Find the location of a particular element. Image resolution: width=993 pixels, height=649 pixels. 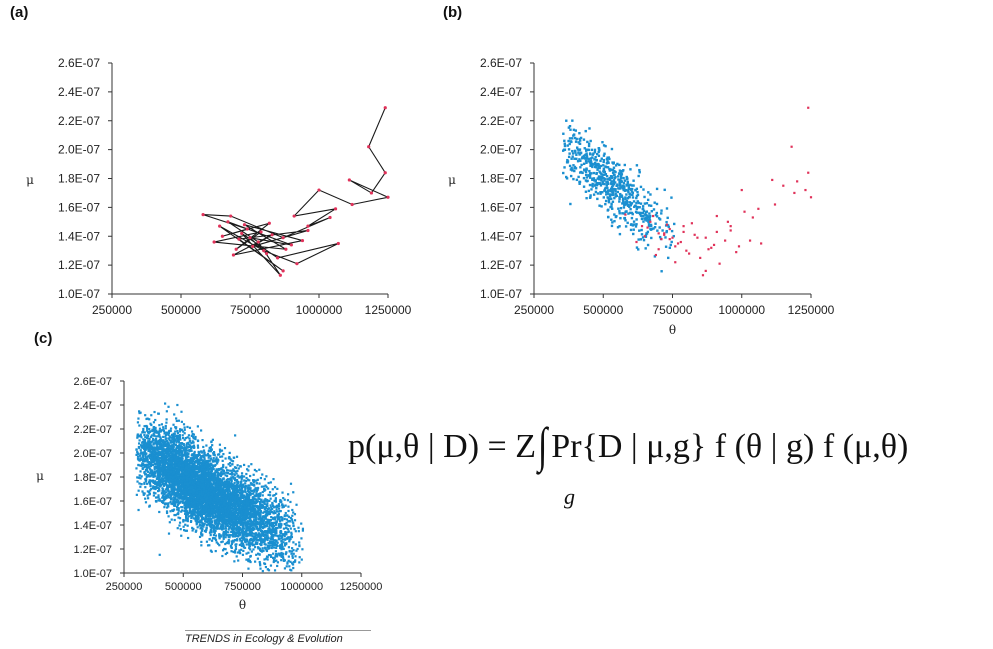

y-tick-label: 2.2E-07 is located at coordinates (501, 121).